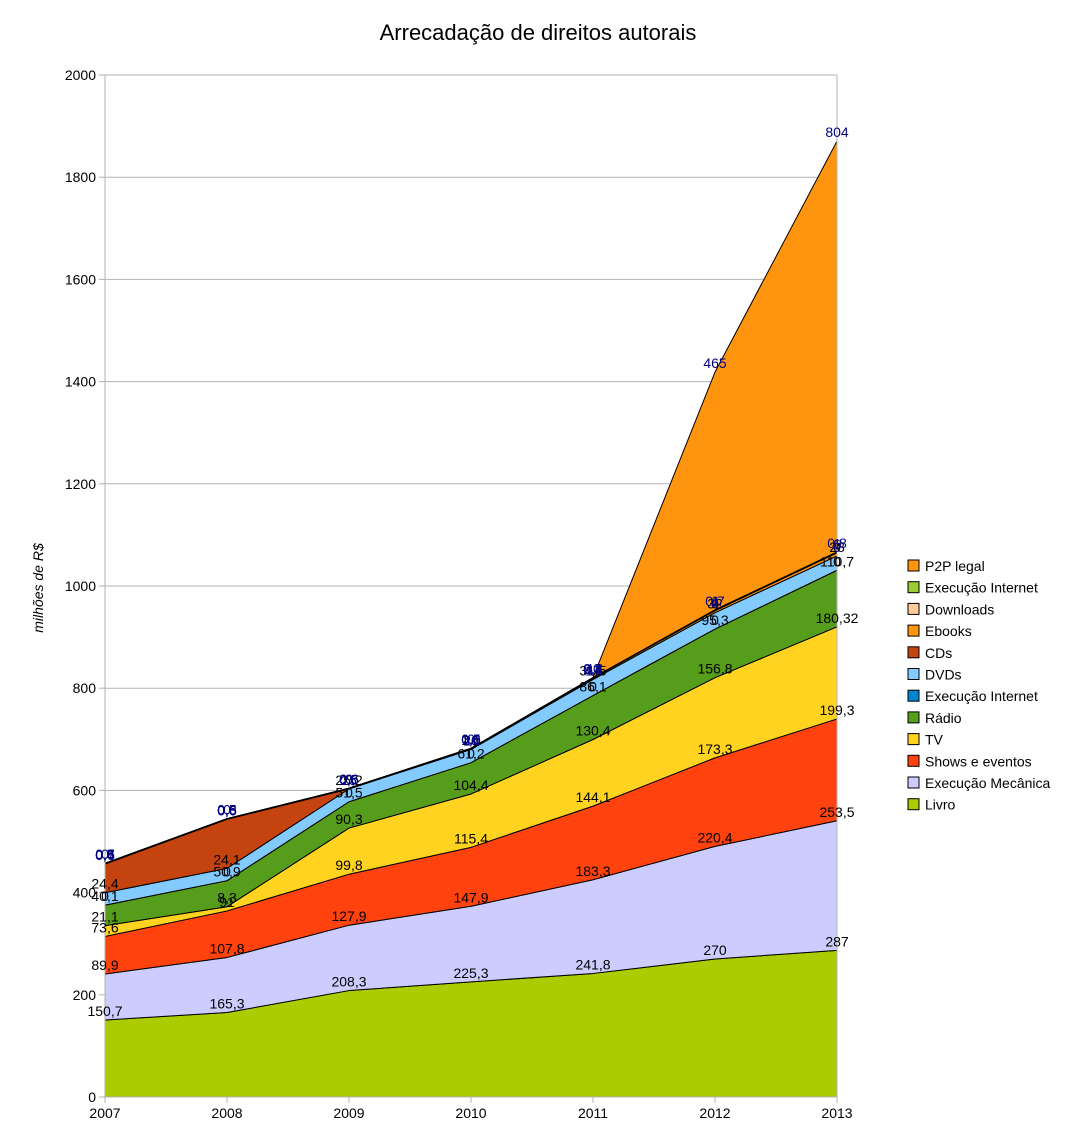 Image resolution: width=1080 pixels, height=1134 pixels. I want to click on data-label: 1,2, so click(471, 740).